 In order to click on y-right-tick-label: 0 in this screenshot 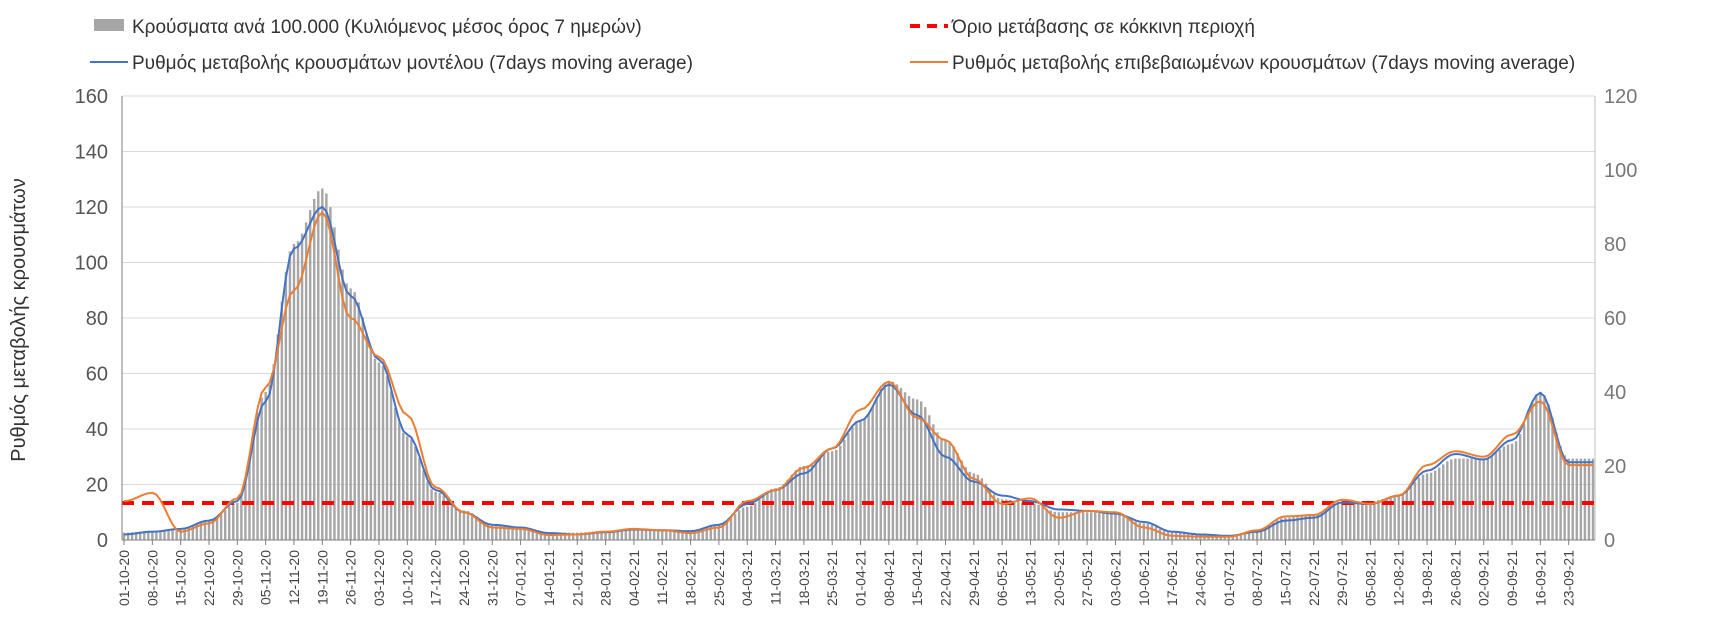, I will do `click(1609, 541)`.